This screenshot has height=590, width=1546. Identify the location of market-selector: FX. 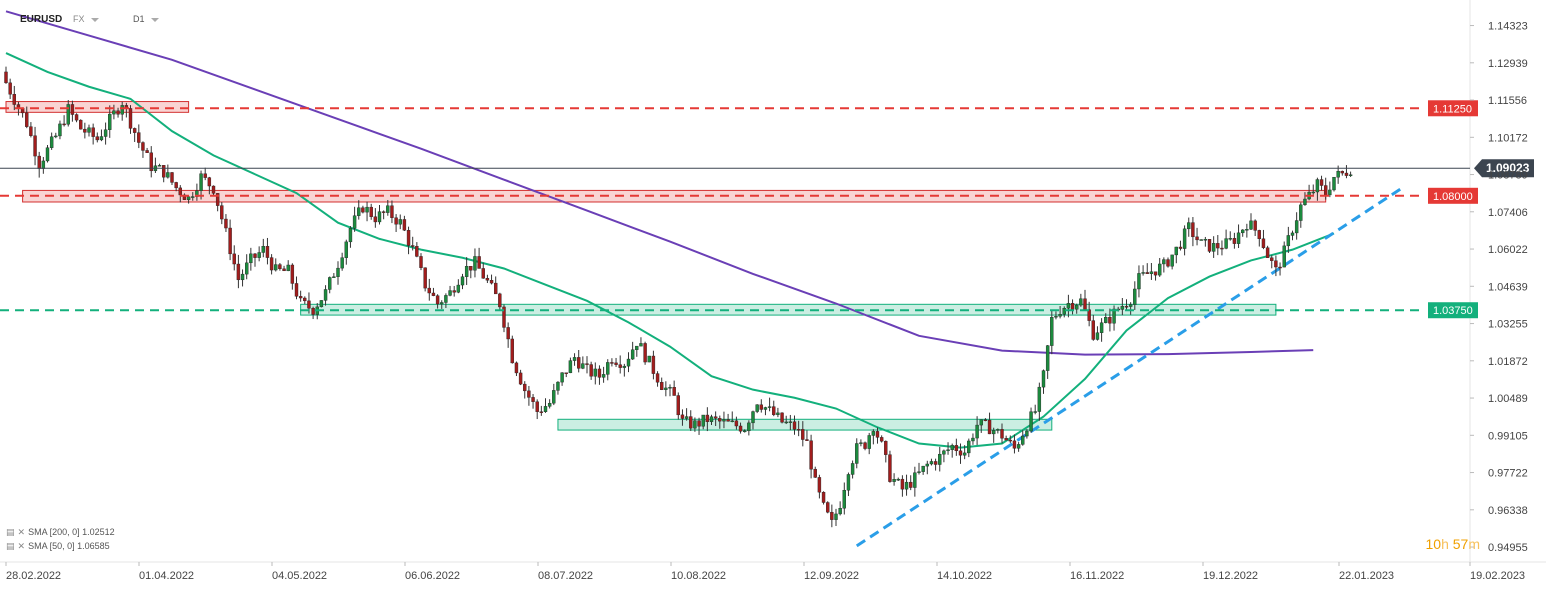
(86, 19).